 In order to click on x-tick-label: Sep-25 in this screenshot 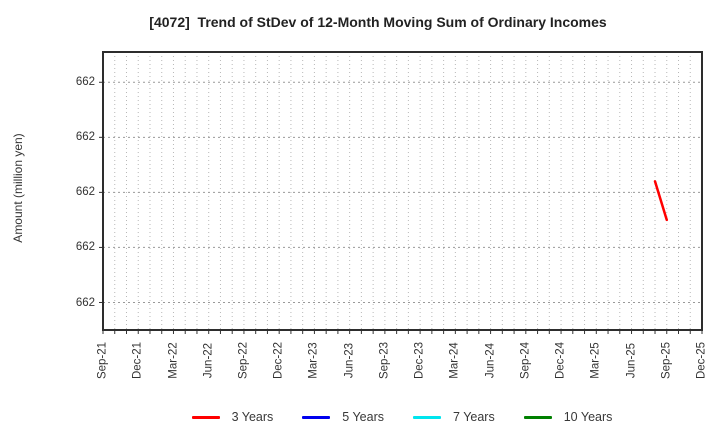, I will do `click(666, 360)`.